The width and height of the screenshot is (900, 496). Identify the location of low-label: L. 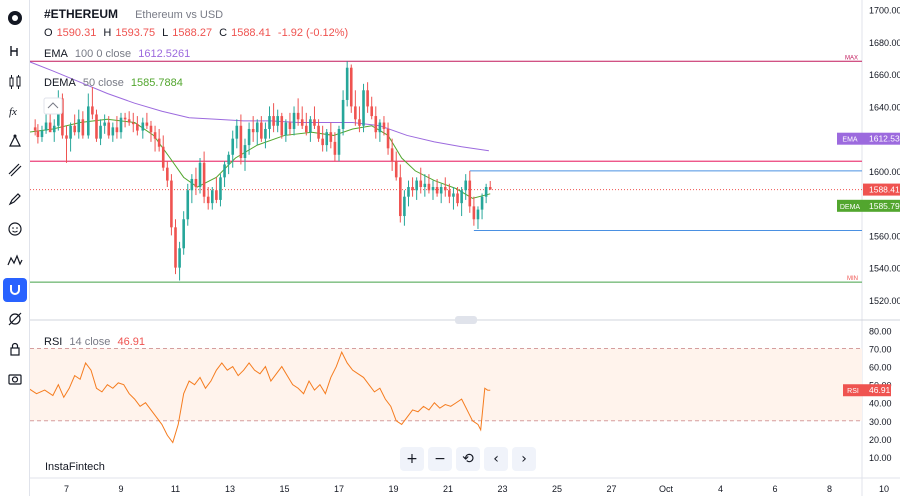
(165, 33).